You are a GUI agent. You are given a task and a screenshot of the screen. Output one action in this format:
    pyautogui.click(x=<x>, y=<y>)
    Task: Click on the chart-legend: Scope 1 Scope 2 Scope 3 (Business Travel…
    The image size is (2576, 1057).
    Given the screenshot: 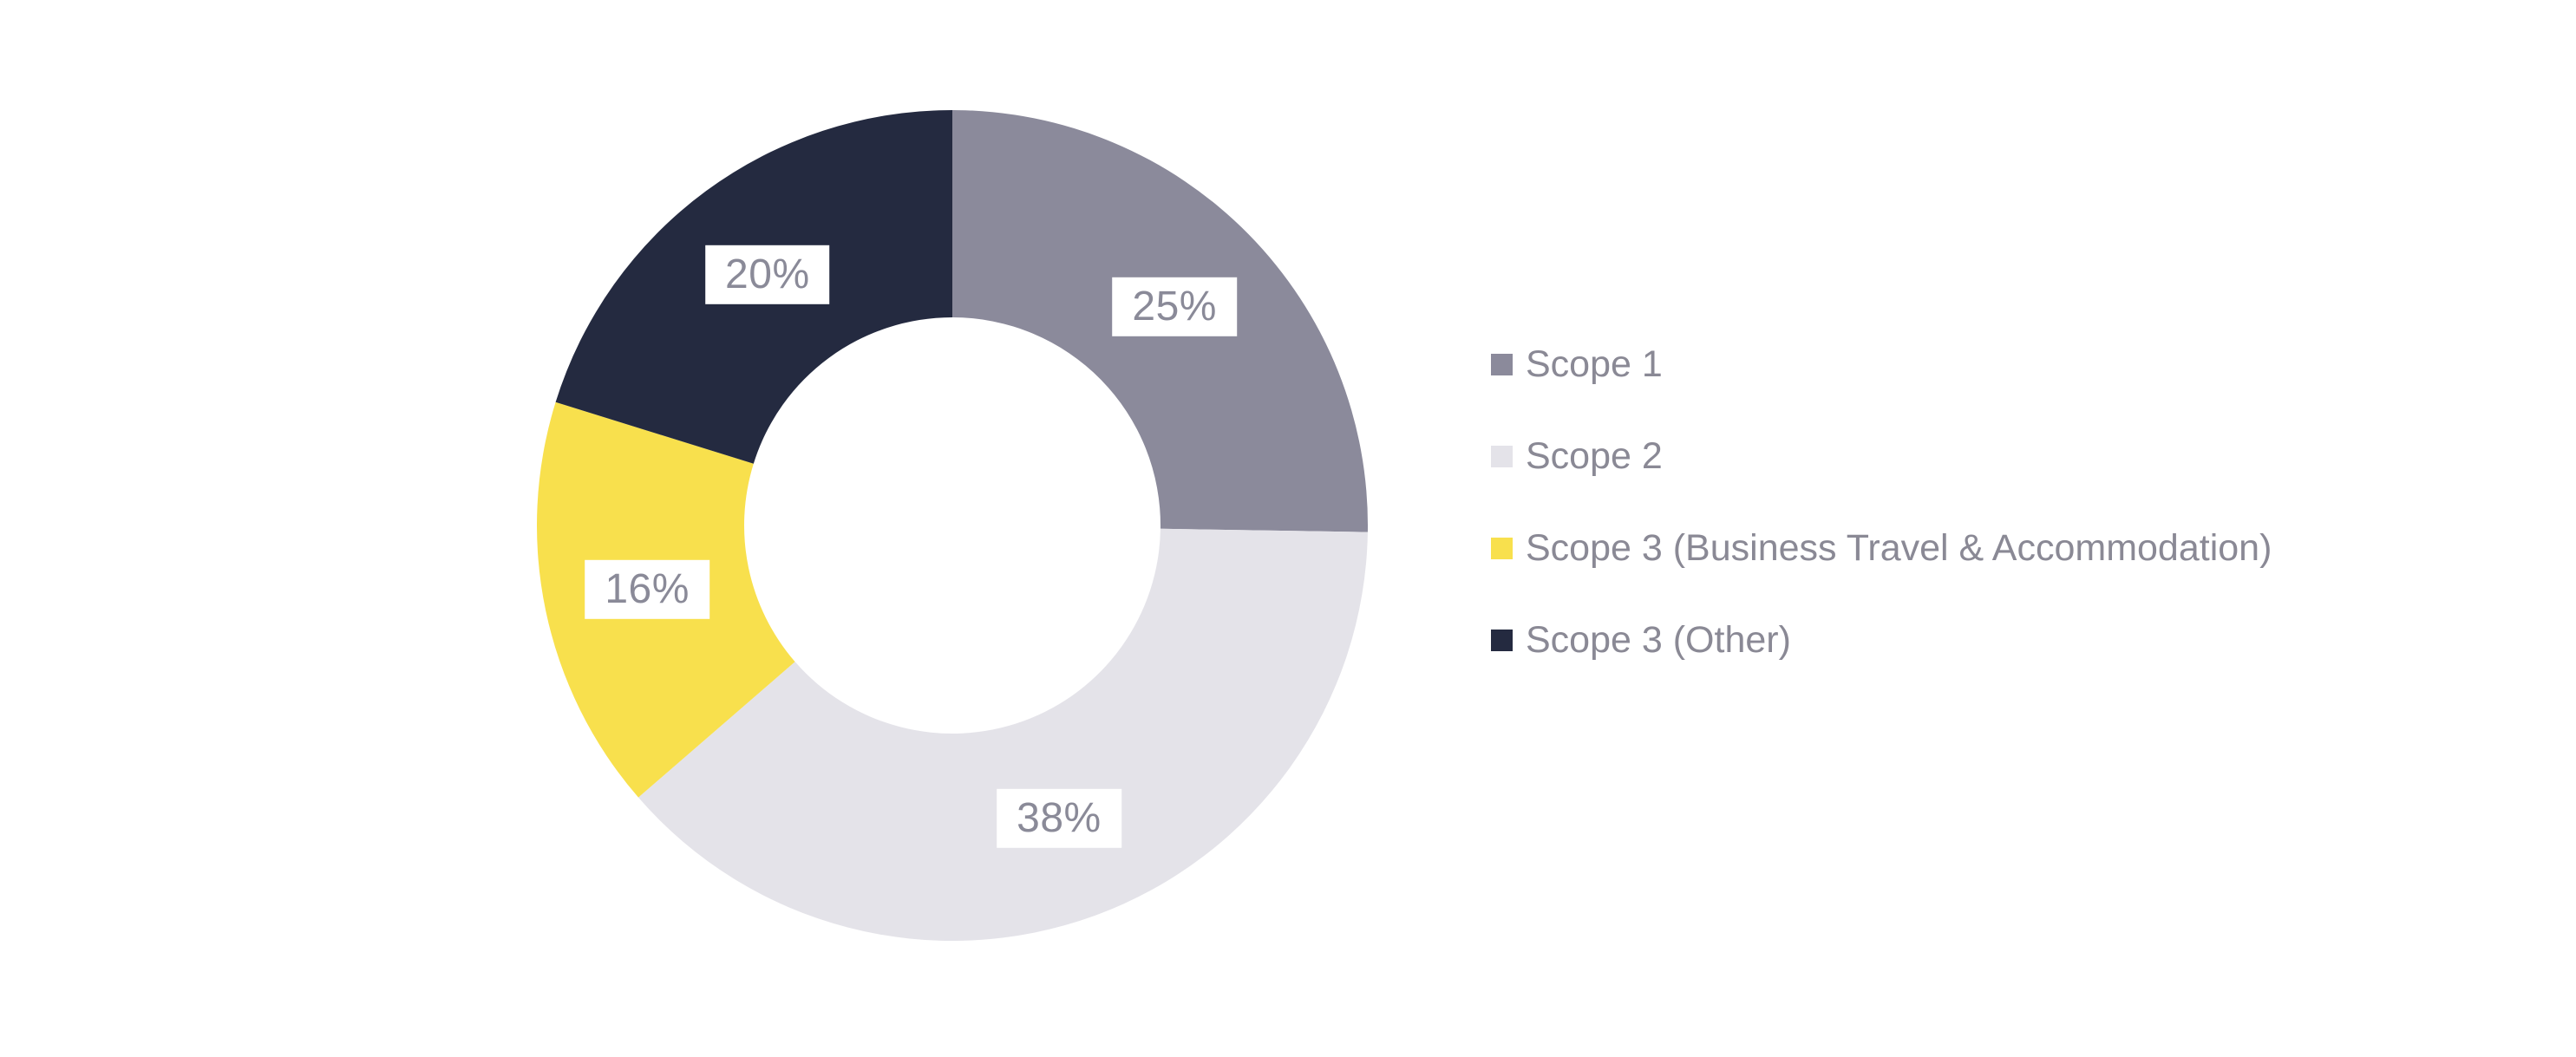 What is the action you would take?
    pyautogui.click(x=1881, y=502)
    